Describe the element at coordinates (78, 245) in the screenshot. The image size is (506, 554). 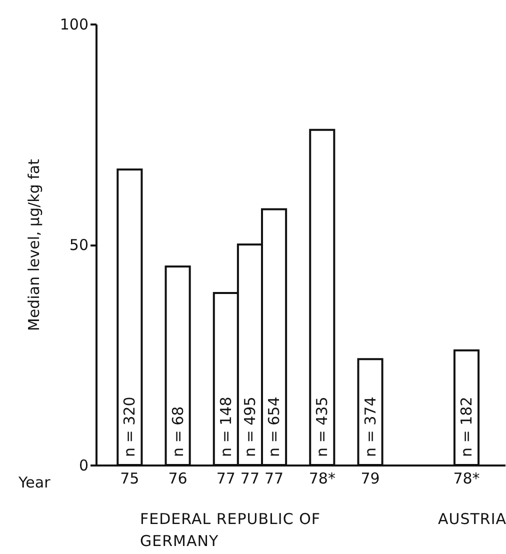
I see `y-tick-label: 50` at that location.